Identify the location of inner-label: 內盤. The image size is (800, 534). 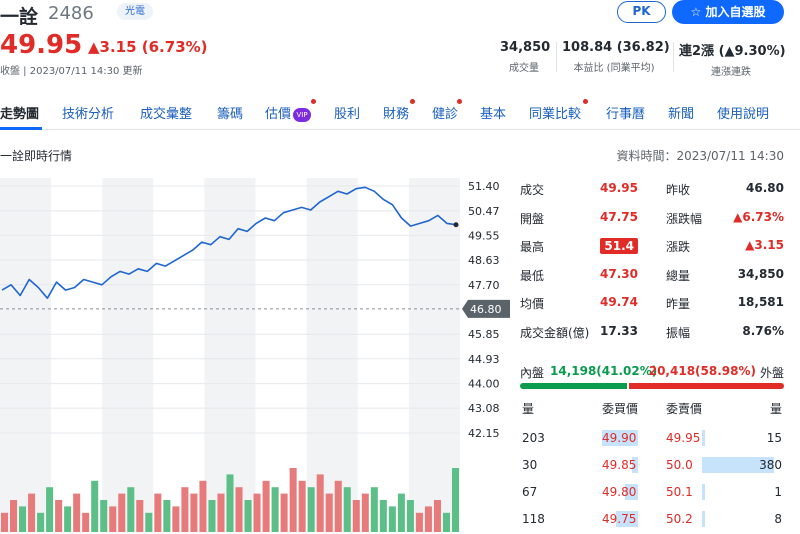
(532, 373).